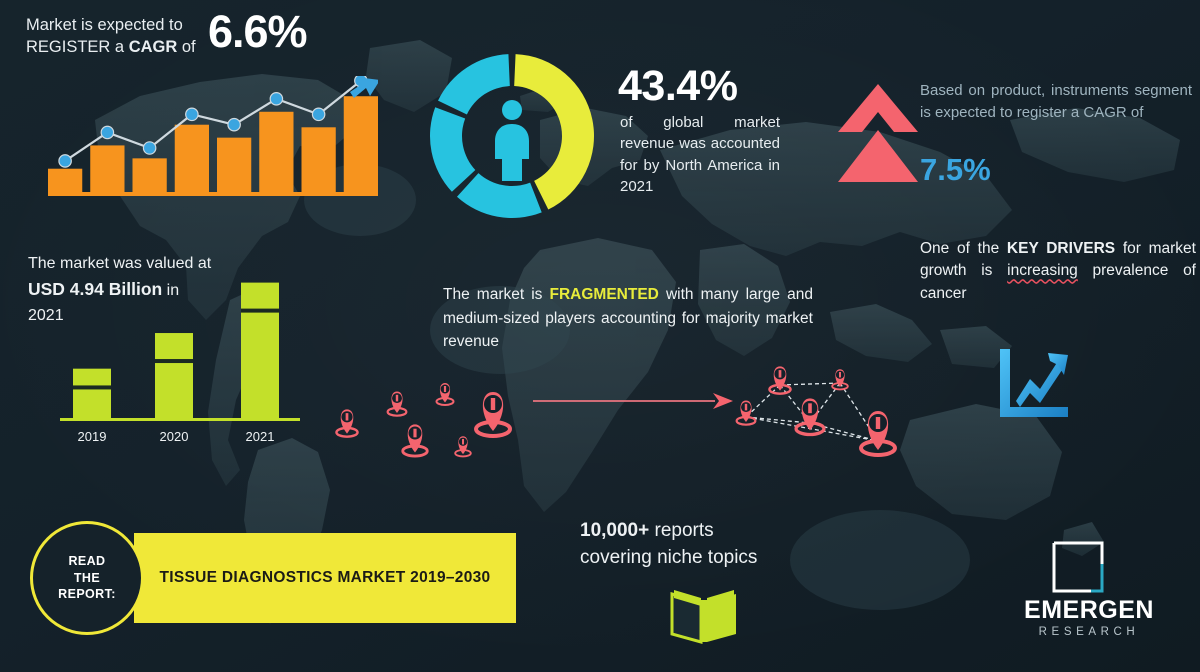 Image resolution: width=1200 pixels, height=672 pixels. What do you see at coordinates (364, 88) in the screenshot?
I see `chart-arrow-head-icon` at bounding box center [364, 88].